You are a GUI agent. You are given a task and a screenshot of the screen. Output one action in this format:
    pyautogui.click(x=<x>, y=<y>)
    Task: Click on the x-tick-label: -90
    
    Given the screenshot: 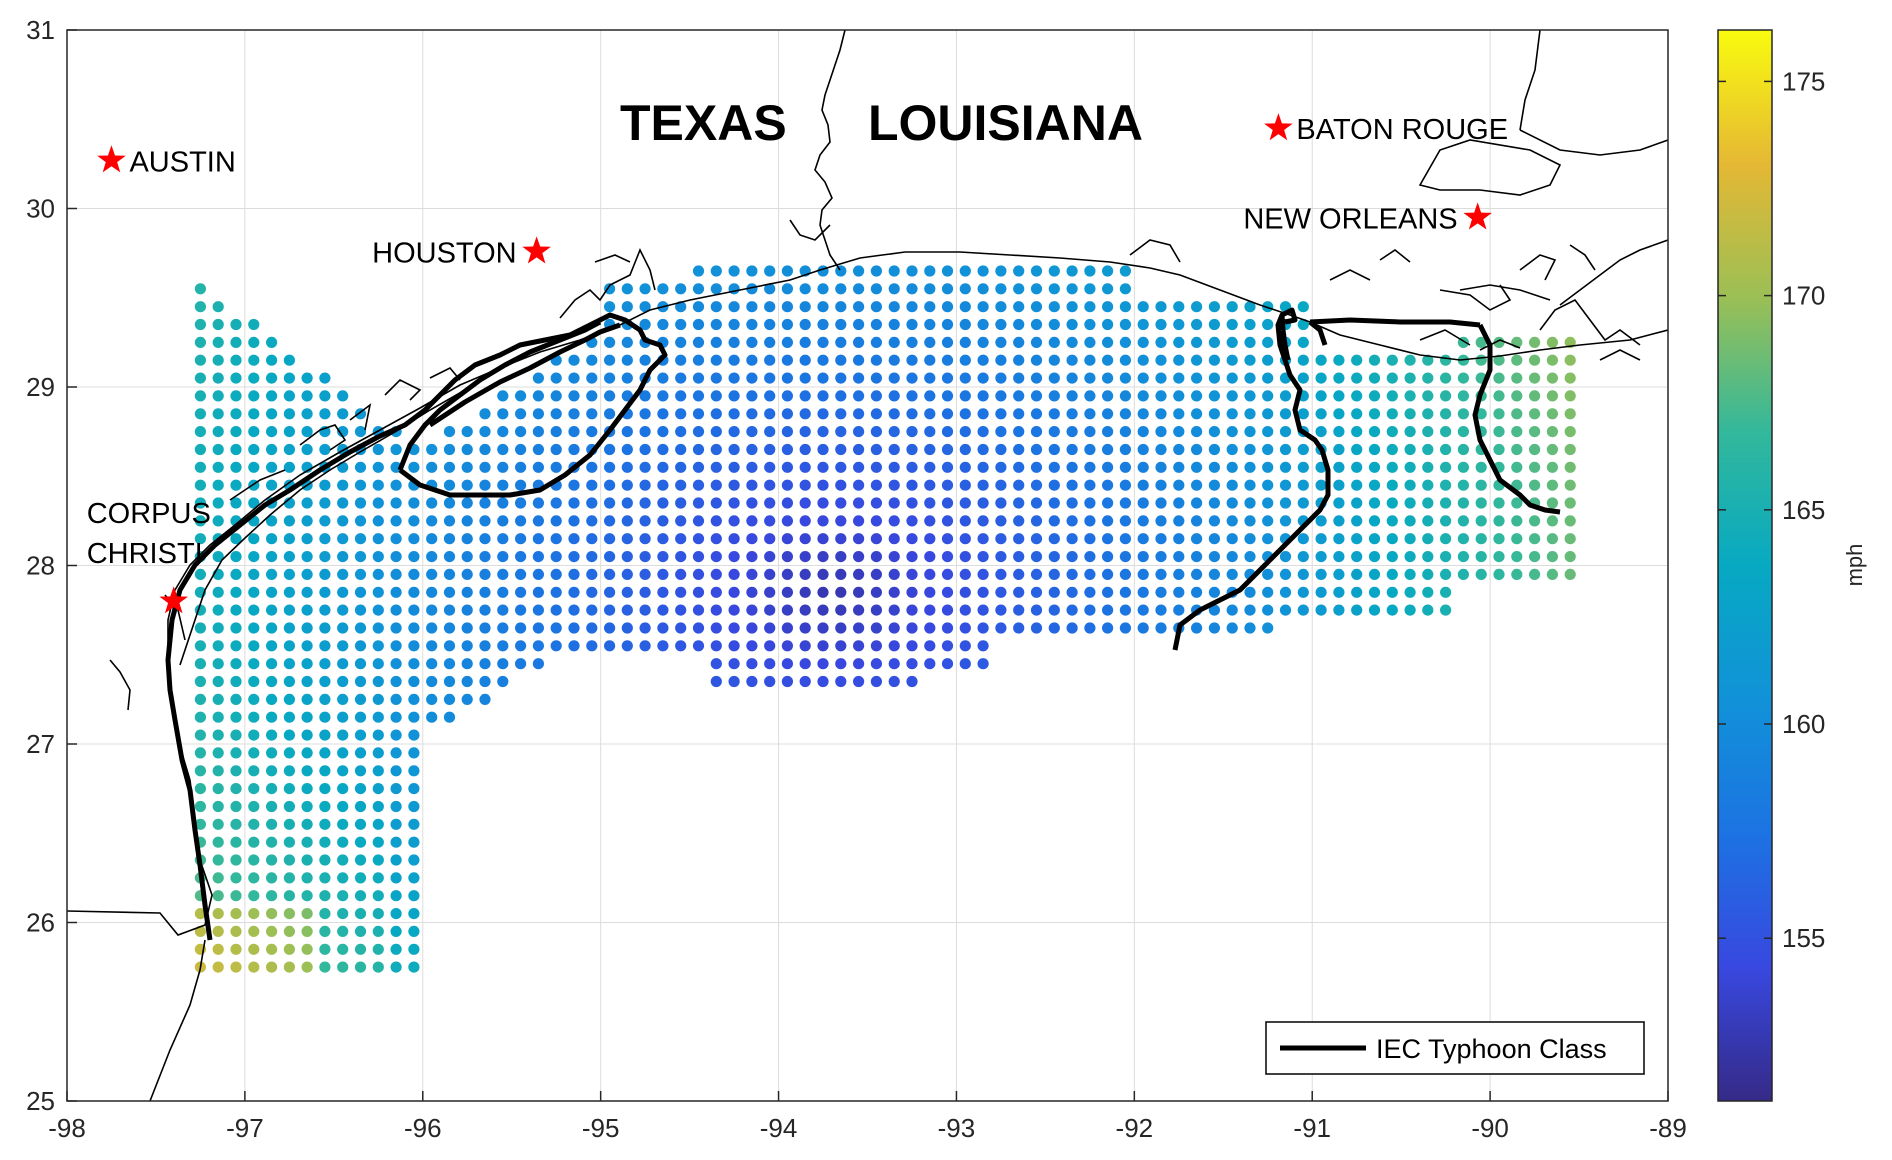 What is the action you would take?
    pyautogui.click(x=1490, y=1128)
    